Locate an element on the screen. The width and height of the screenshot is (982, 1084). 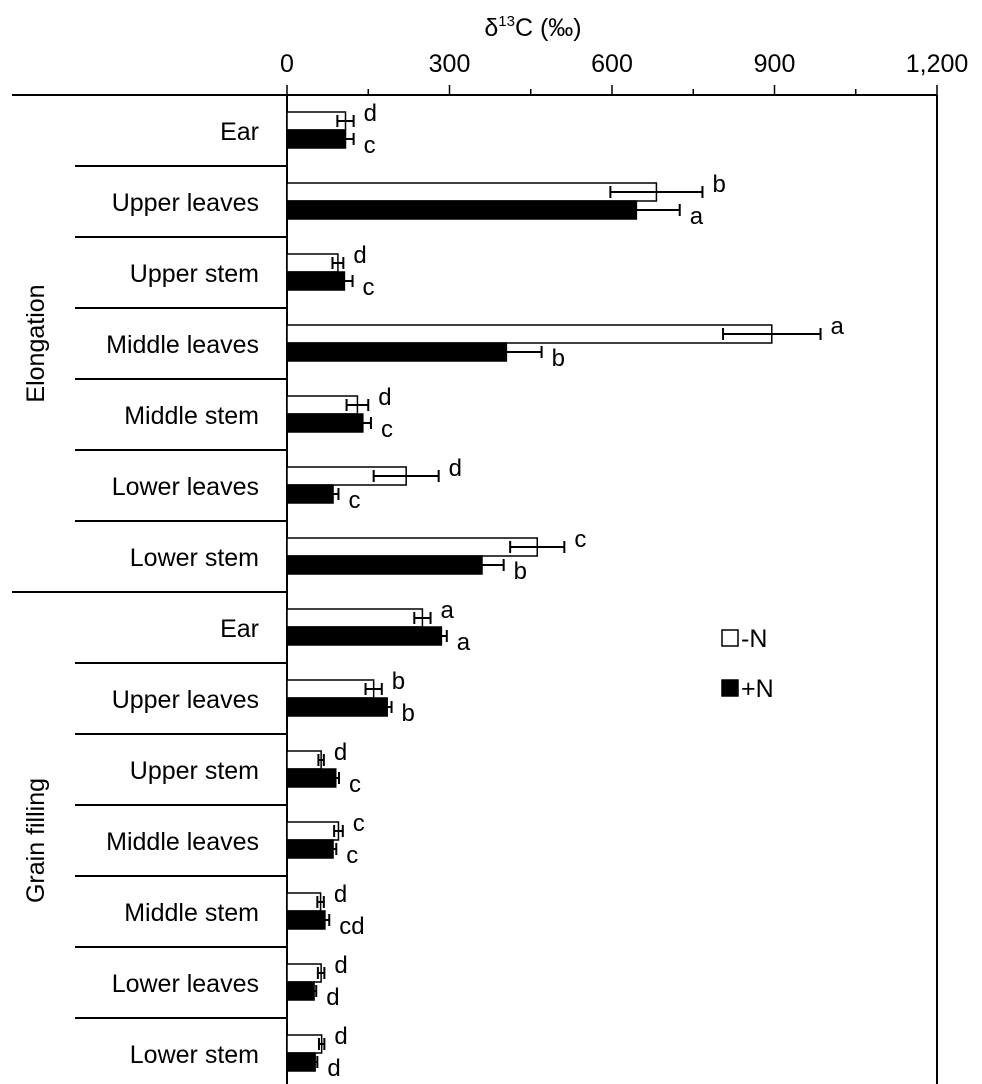
x-tick-label: 900 is located at coordinates (775, 64).